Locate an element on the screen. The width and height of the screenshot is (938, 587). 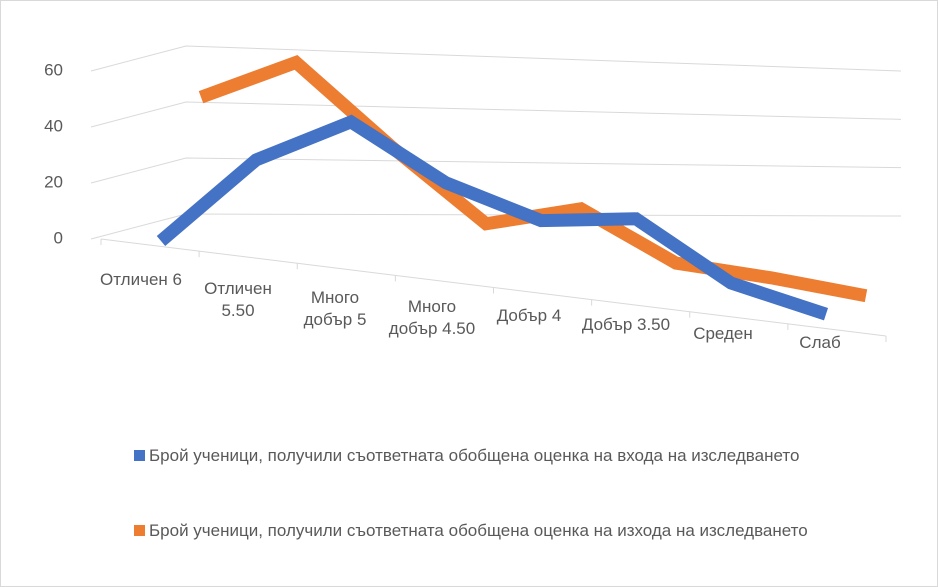
x-tick-label: Среден is located at coordinates (723, 333).